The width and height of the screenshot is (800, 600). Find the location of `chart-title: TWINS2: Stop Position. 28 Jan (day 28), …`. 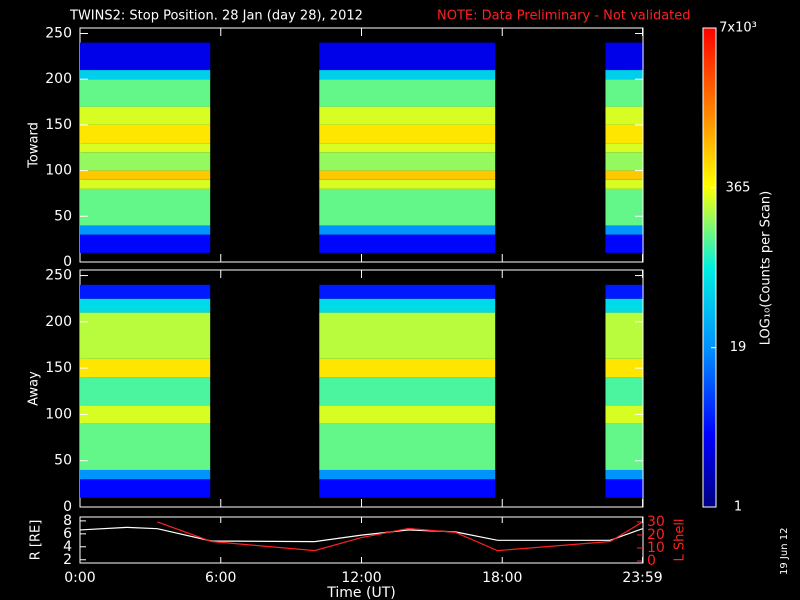

chart-title: TWINS2: Stop Position. 28 Jan (day 28), … is located at coordinates (216, 16).